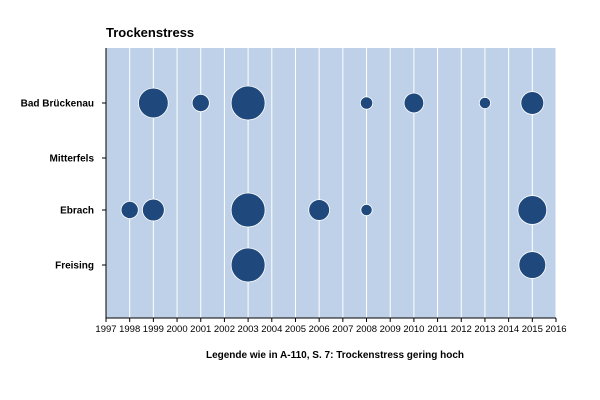 The height and width of the screenshot is (400, 600). I want to click on x-tick-label-2001: 2001, so click(200, 329).